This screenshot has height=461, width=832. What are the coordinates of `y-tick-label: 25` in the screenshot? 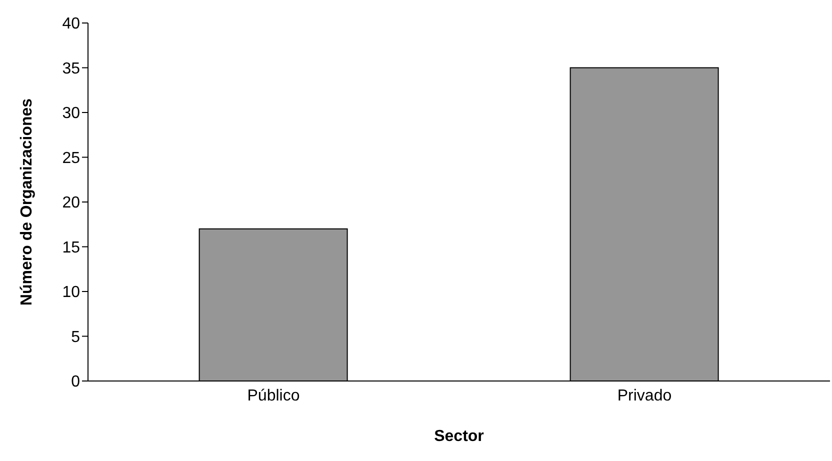 It's located at (71, 158).